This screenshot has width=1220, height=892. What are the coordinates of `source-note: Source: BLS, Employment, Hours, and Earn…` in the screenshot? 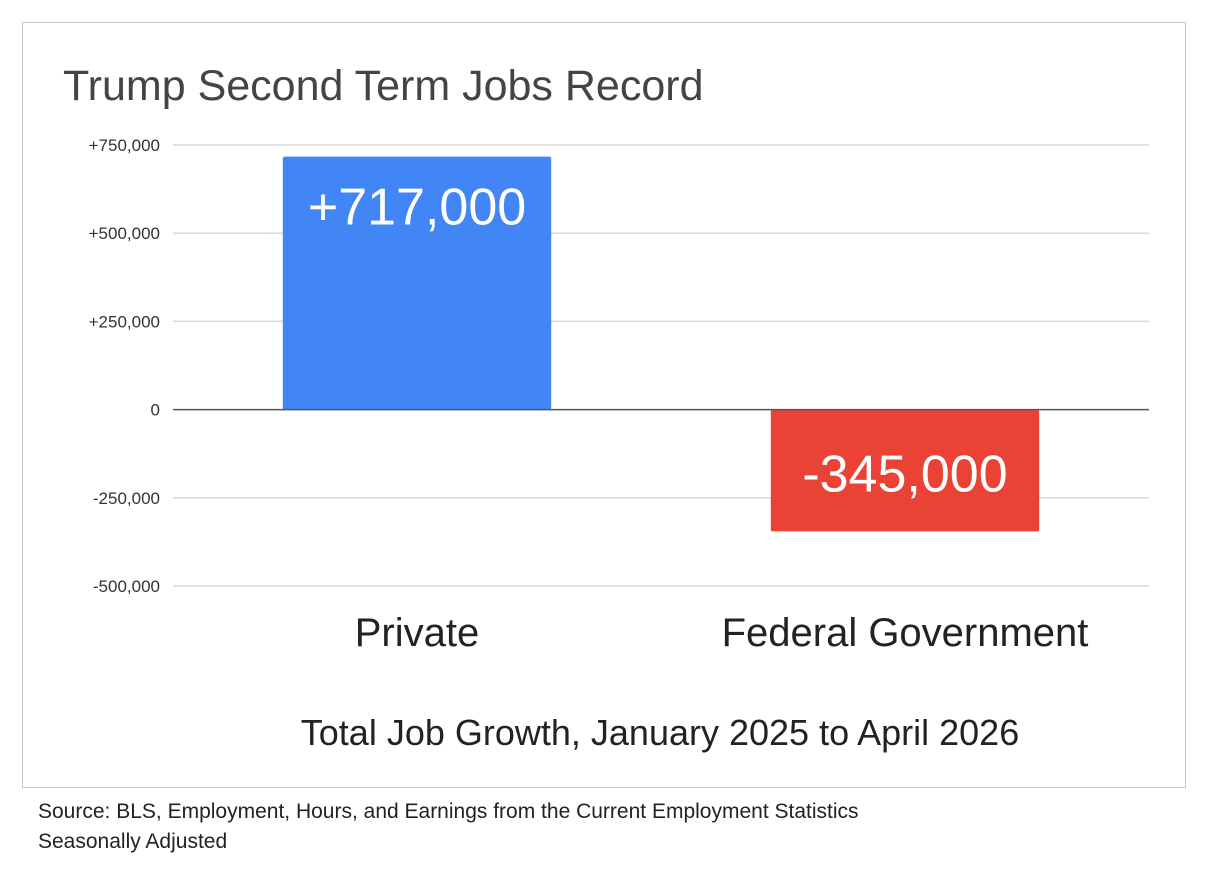 It's located at (448, 827).